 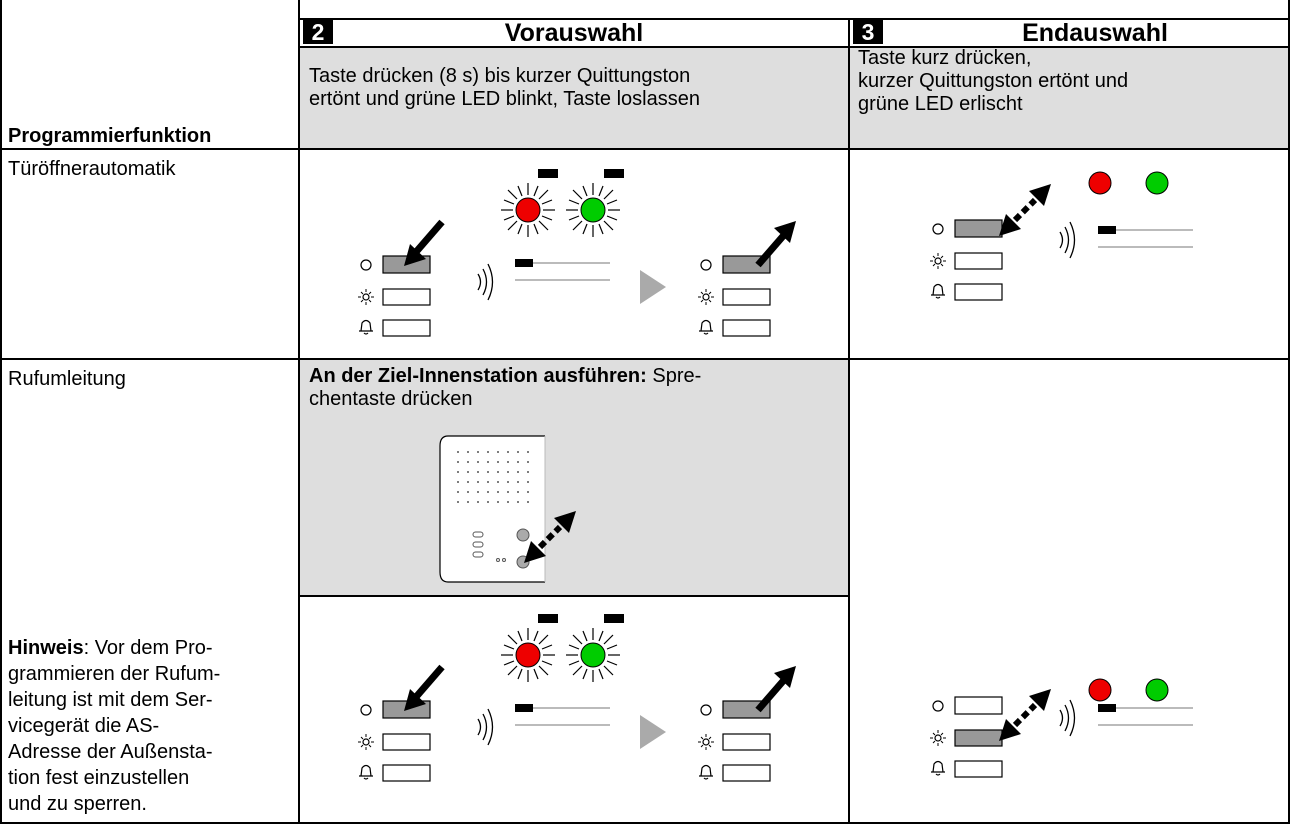 I want to click on line: chentaste drücken, so click(x=391, y=399).